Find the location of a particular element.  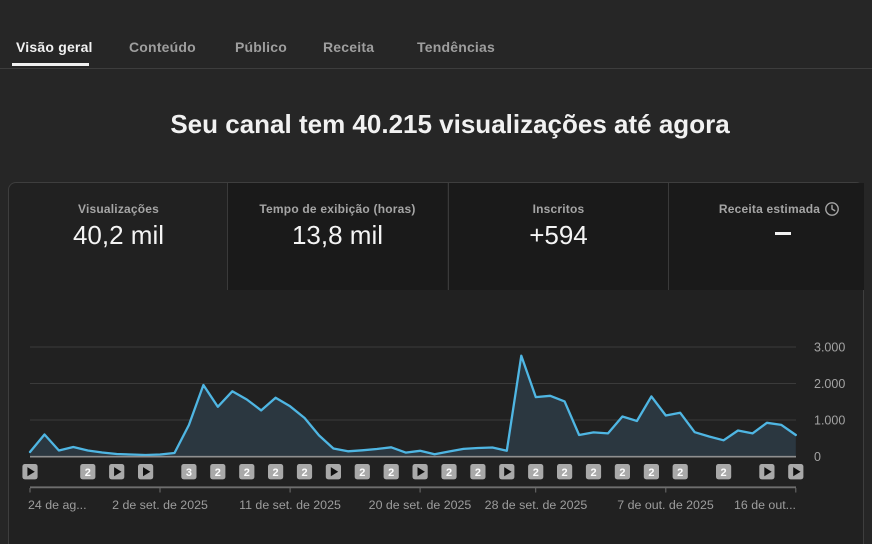

svg-text: 20 de set. de 2025 is located at coordinates (420, 505).